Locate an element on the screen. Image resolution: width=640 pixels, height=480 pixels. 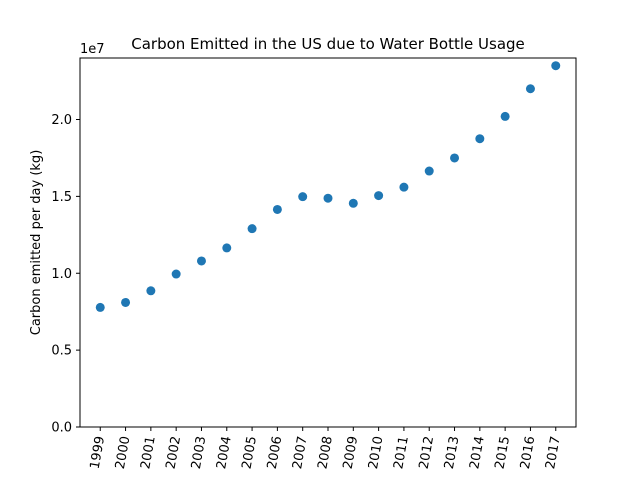
y-tick-label: 0.0 is located at coordinates (61, 428).